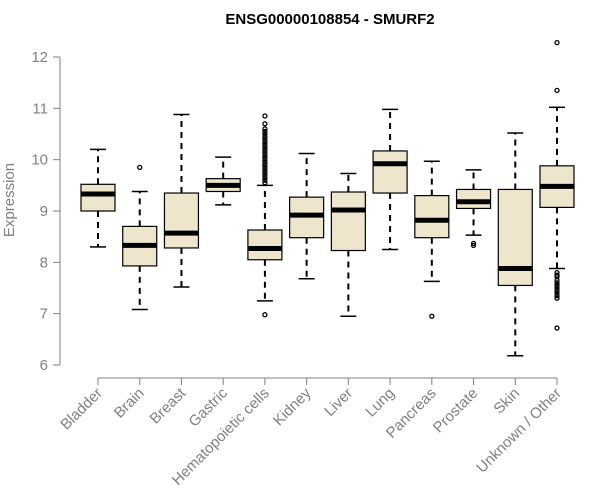  What do you see at coordinates (81, 409) in the screenshot?
I see `x-tick-label: Bladder` at bounding box center [81, 409].